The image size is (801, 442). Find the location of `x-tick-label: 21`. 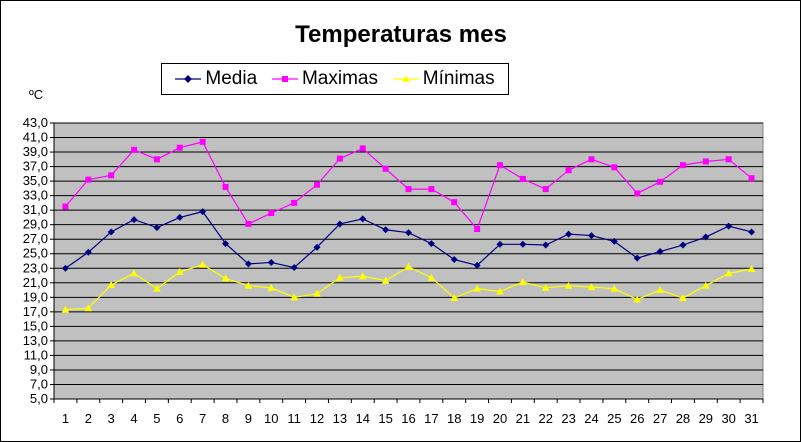

x-tick-label: 21 is located at coordinates (523, 418).